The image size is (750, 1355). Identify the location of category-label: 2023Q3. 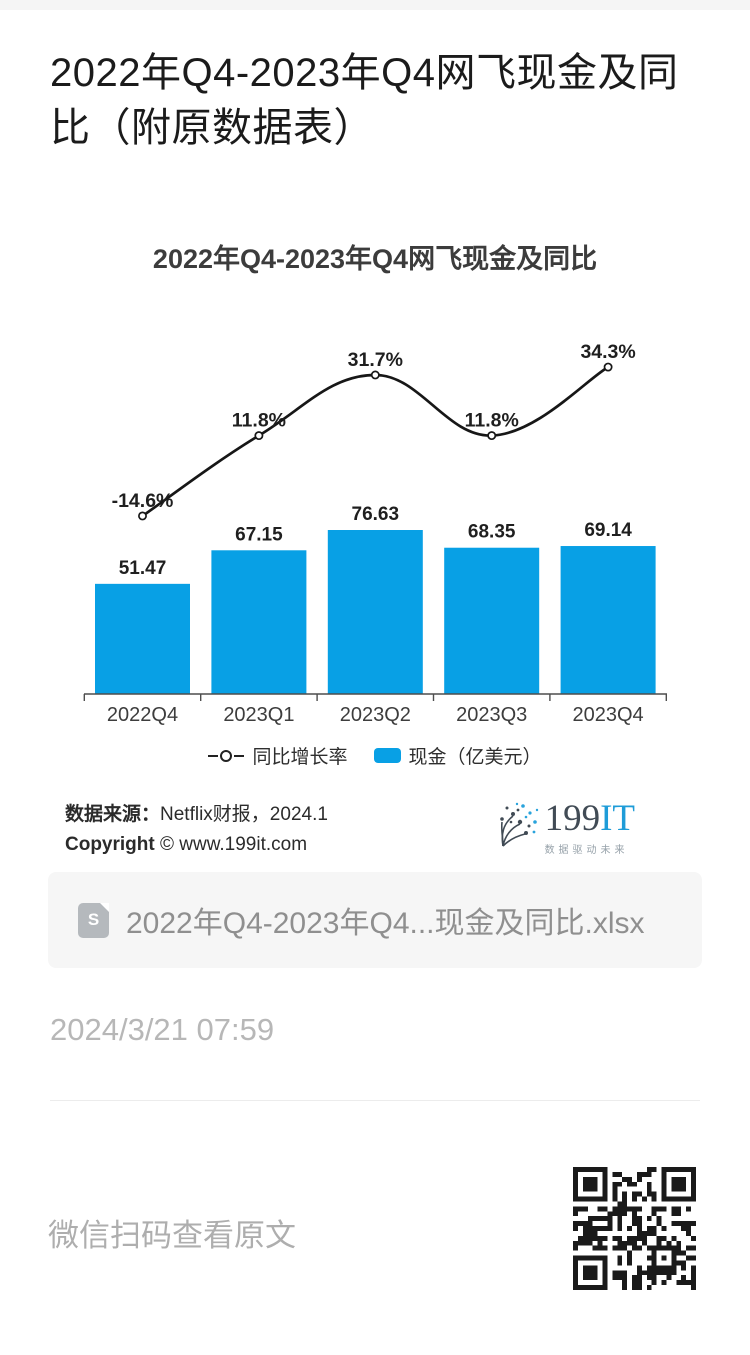
(491, 715).